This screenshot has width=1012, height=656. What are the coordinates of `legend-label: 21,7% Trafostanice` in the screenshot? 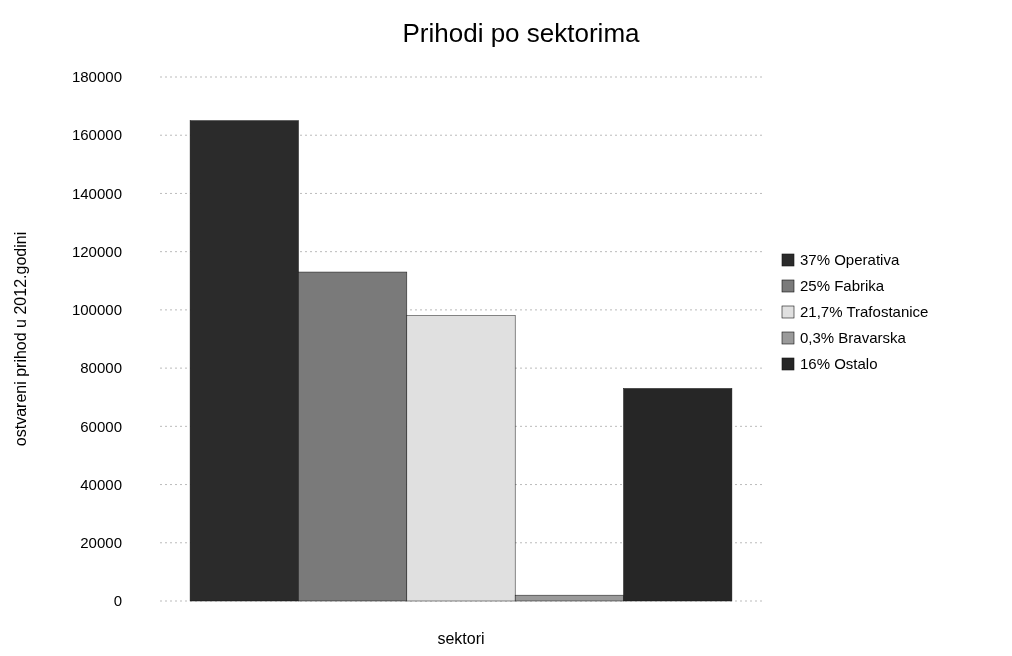 It's located at (864, 312).